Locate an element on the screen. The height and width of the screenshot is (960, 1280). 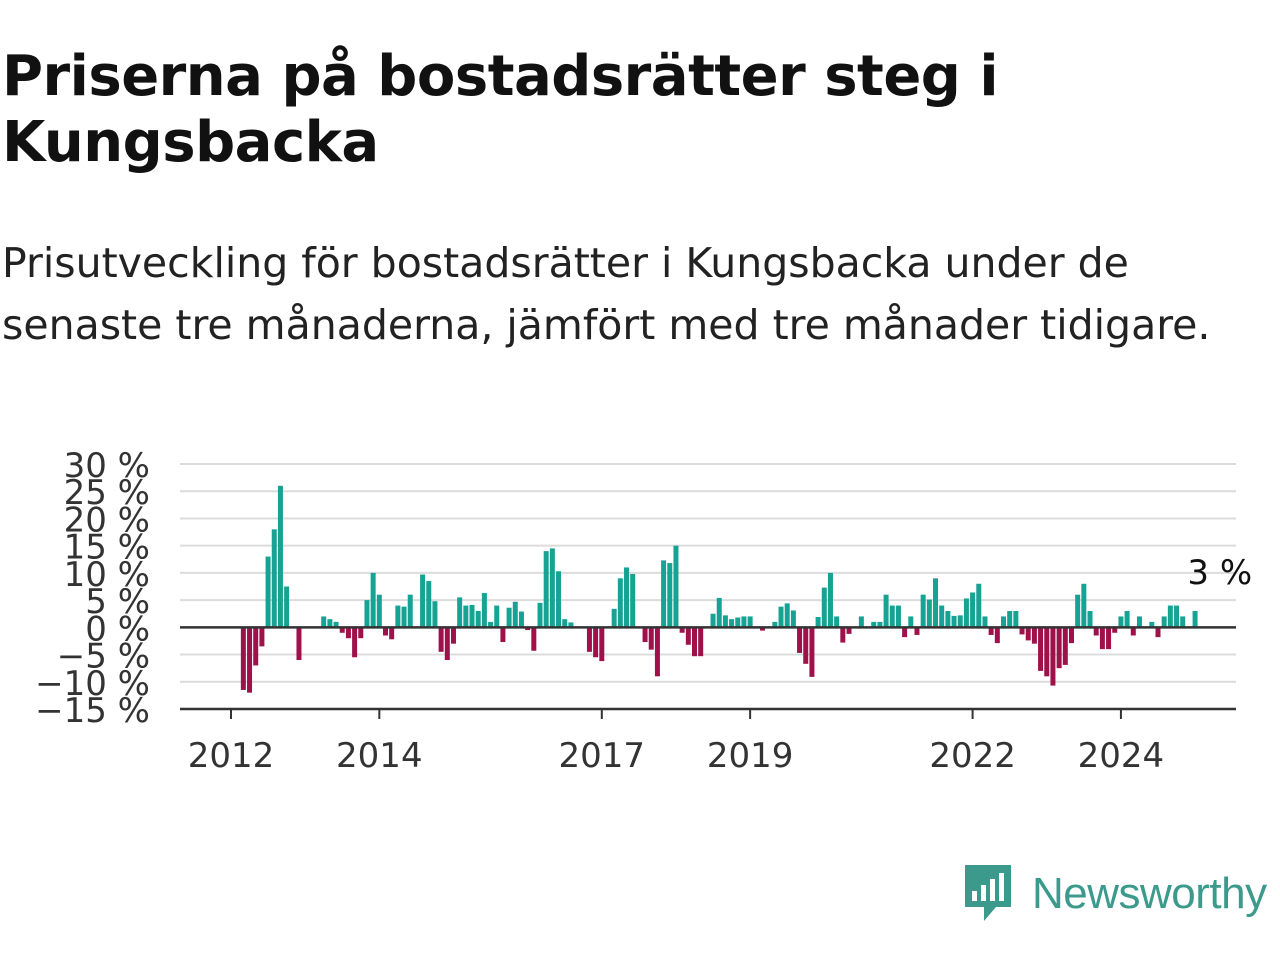
y-tick-label: 20 % is located at coordinates (107, 520).